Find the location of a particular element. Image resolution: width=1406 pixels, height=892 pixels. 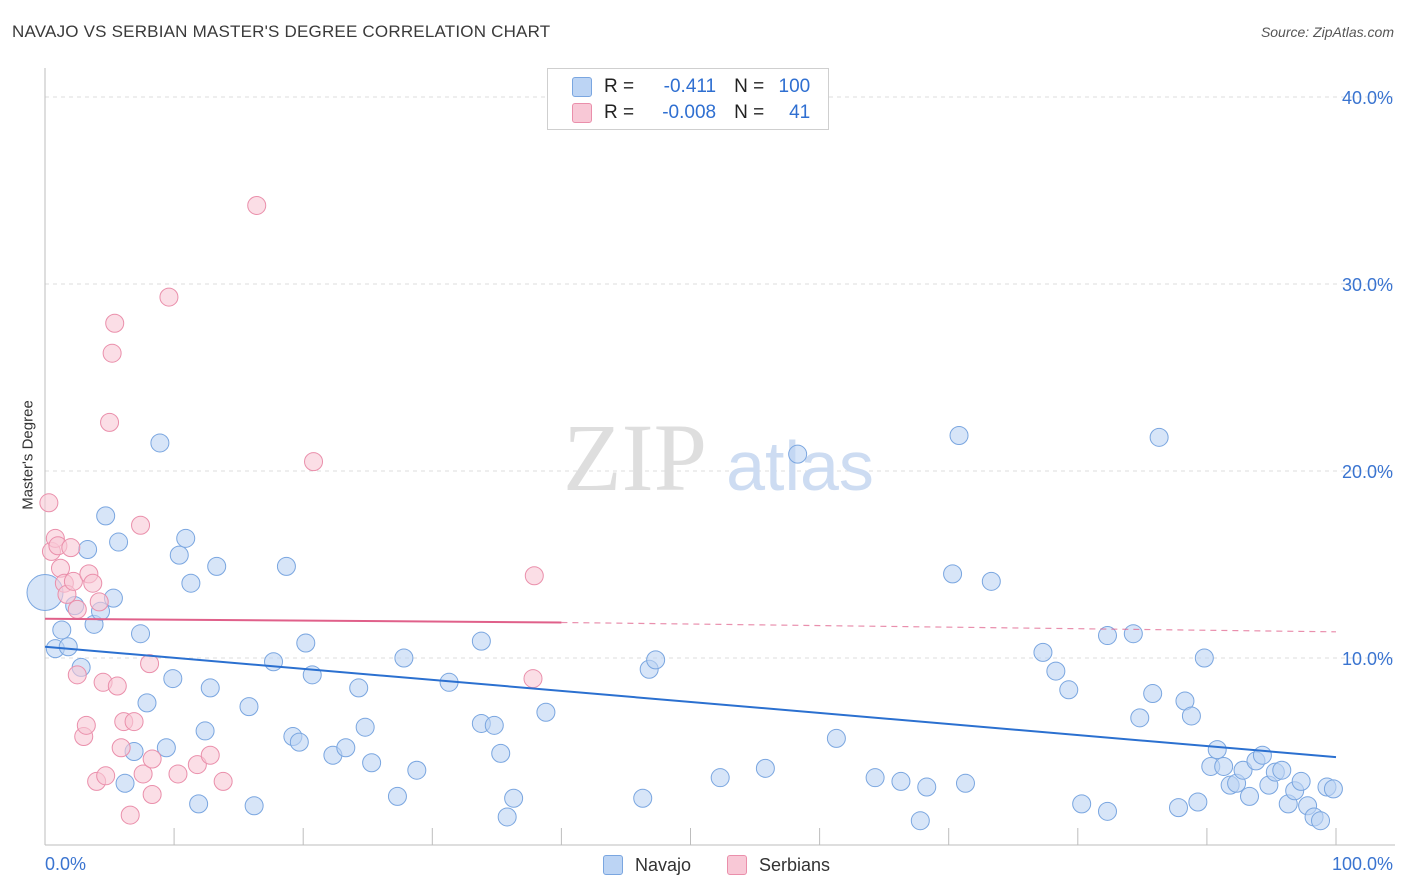

serbians-trend-line is located at coordinates (303, 620).